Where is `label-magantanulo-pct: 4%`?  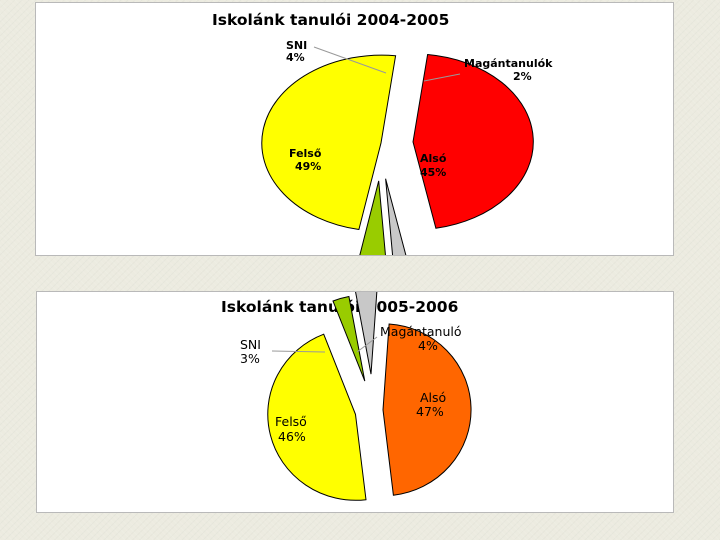
label-magantanulo-pct: 4% is located at coordinates (428, 345).